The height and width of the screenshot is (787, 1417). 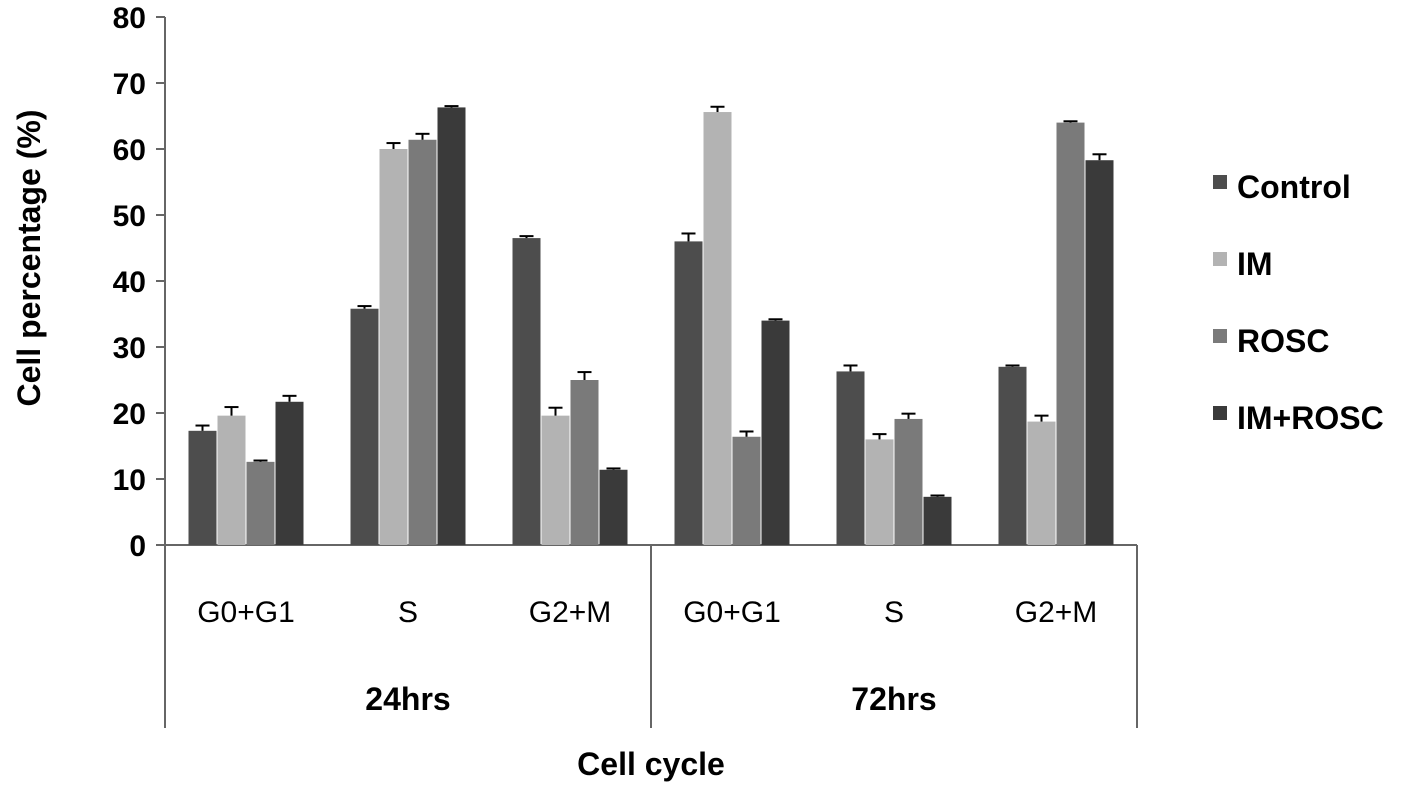 I want to click on y-tick-label: 80, so click(x=129, y=18).